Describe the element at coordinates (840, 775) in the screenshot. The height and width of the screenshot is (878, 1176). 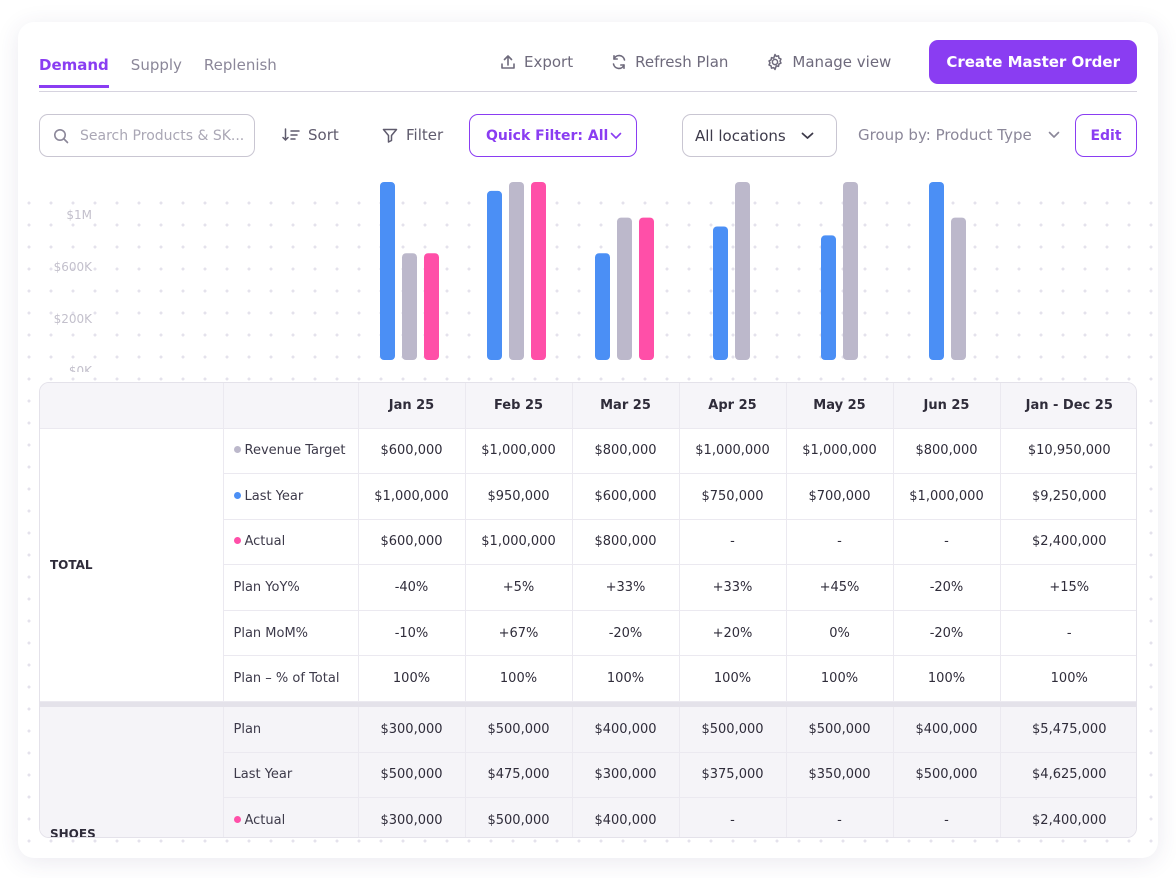
I see `value-cell: $350,000` at that location.